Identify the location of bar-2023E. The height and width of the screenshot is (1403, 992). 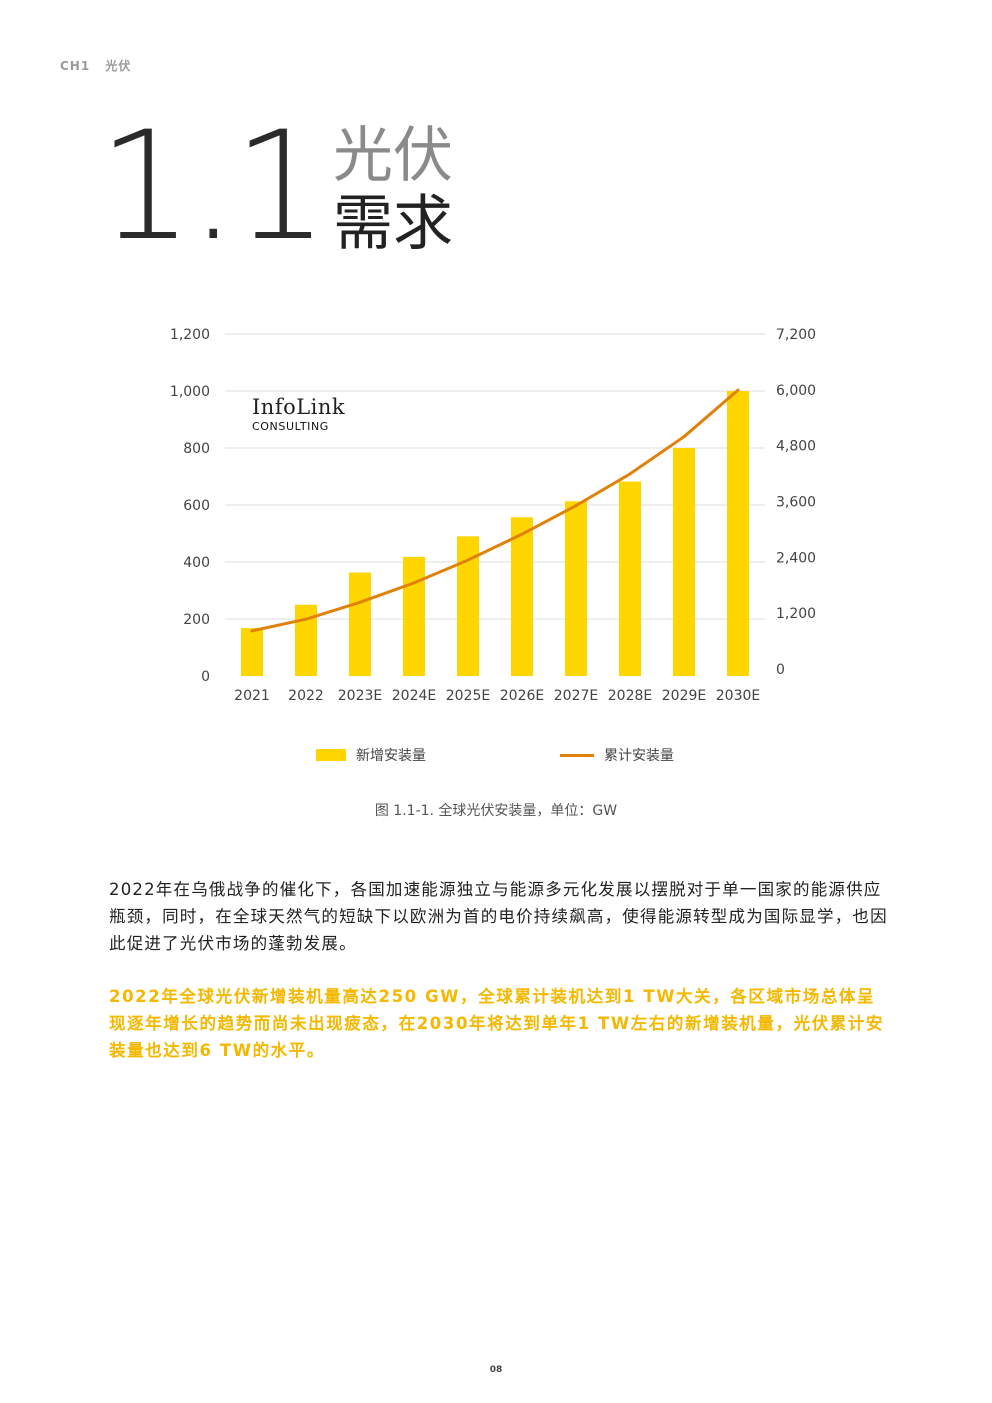
(360, 624).